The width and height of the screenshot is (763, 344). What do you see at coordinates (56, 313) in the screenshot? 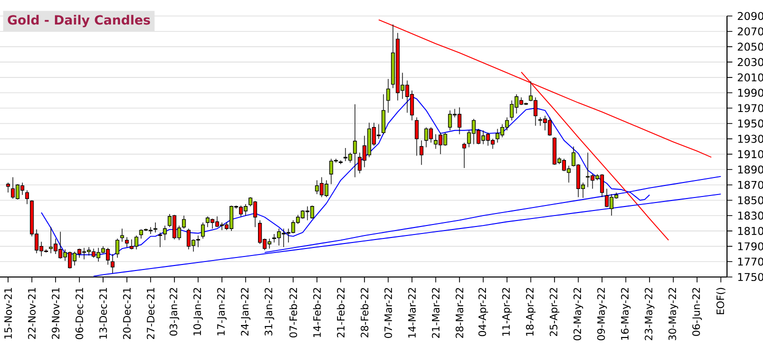
I see `x-tick-label: 29-Nov-21` at bounding box center [56, 313].